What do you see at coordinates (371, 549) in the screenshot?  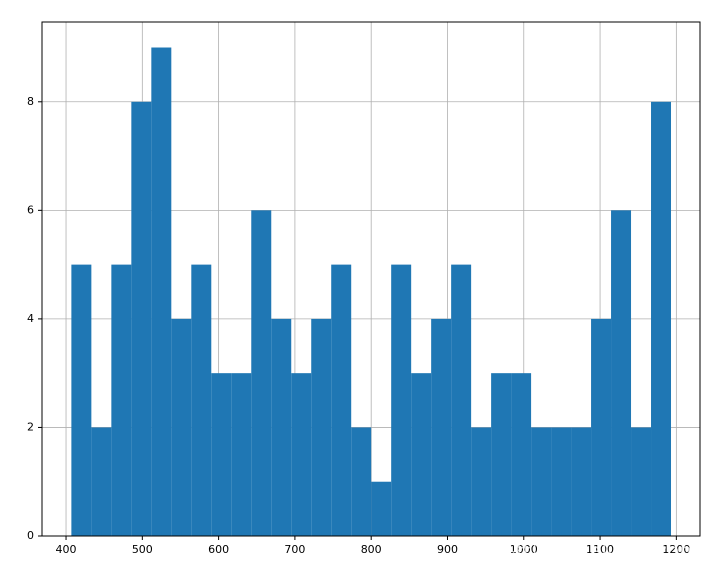 I see `x-tick-label: 800` at bounding box center [371, 549].